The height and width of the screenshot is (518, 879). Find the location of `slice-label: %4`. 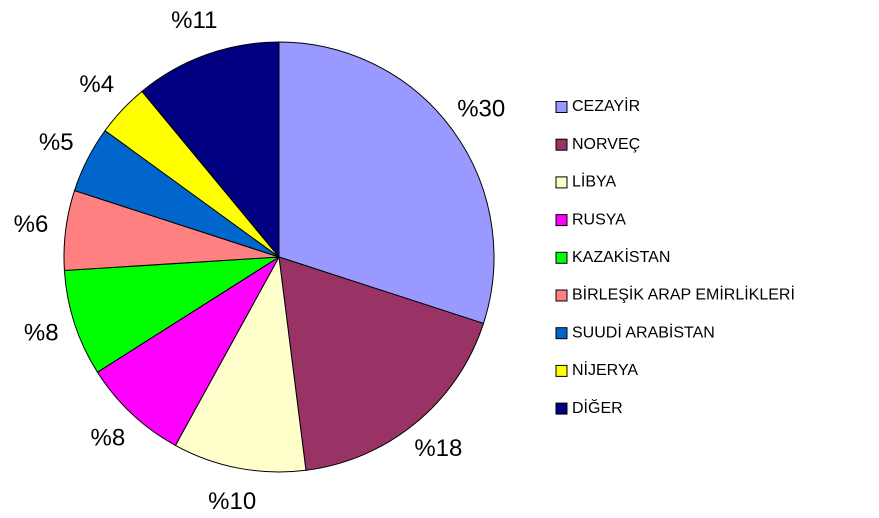

slice-label: %4 is located at coordinates (96, 84).